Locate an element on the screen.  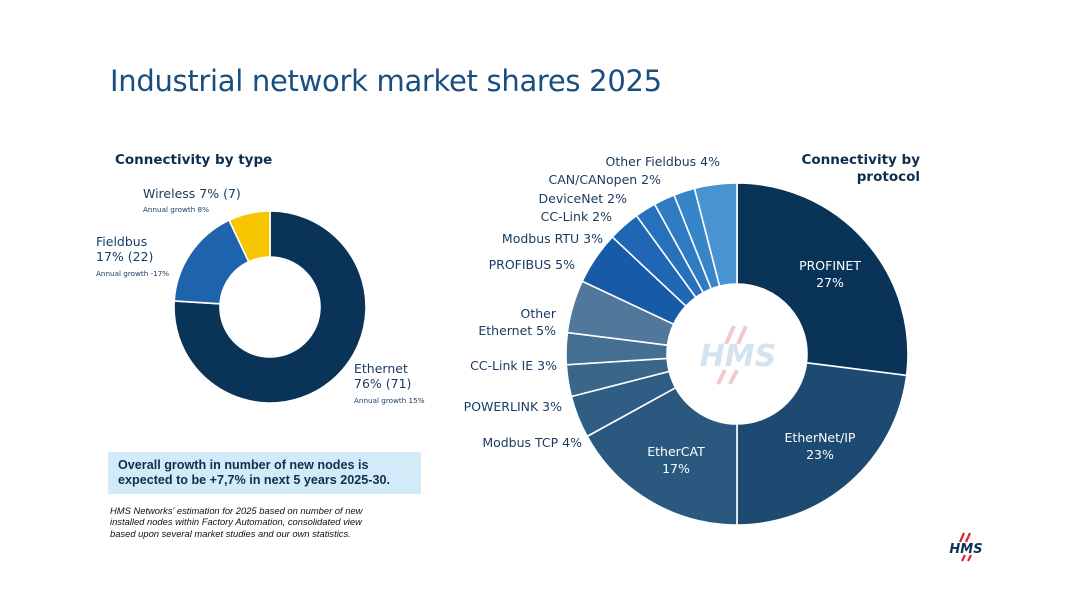
label-modbus-rtu: Modbus RTU 3% is located at coordinates (552, 238).